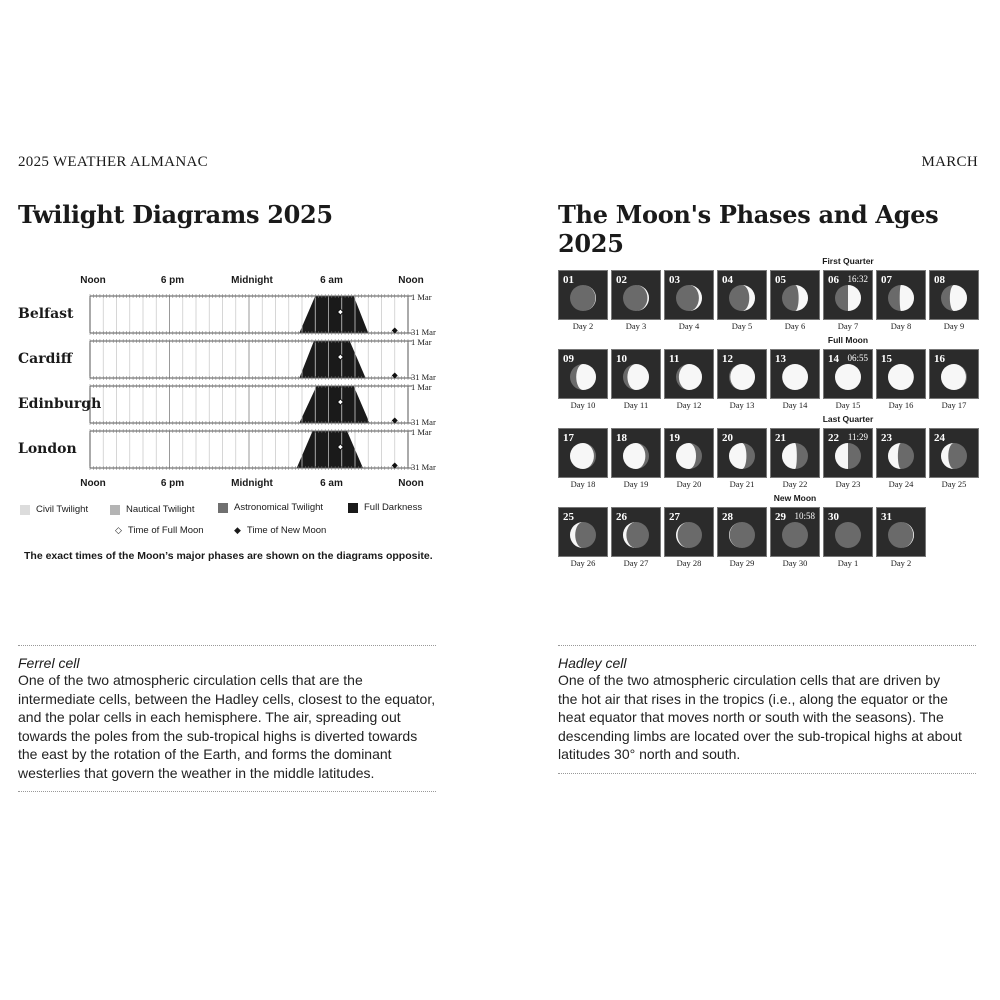 The width and height of the screenshot is (1000, 1000). I want to click on time-label-bottom: 6 am, so click(331, 483).